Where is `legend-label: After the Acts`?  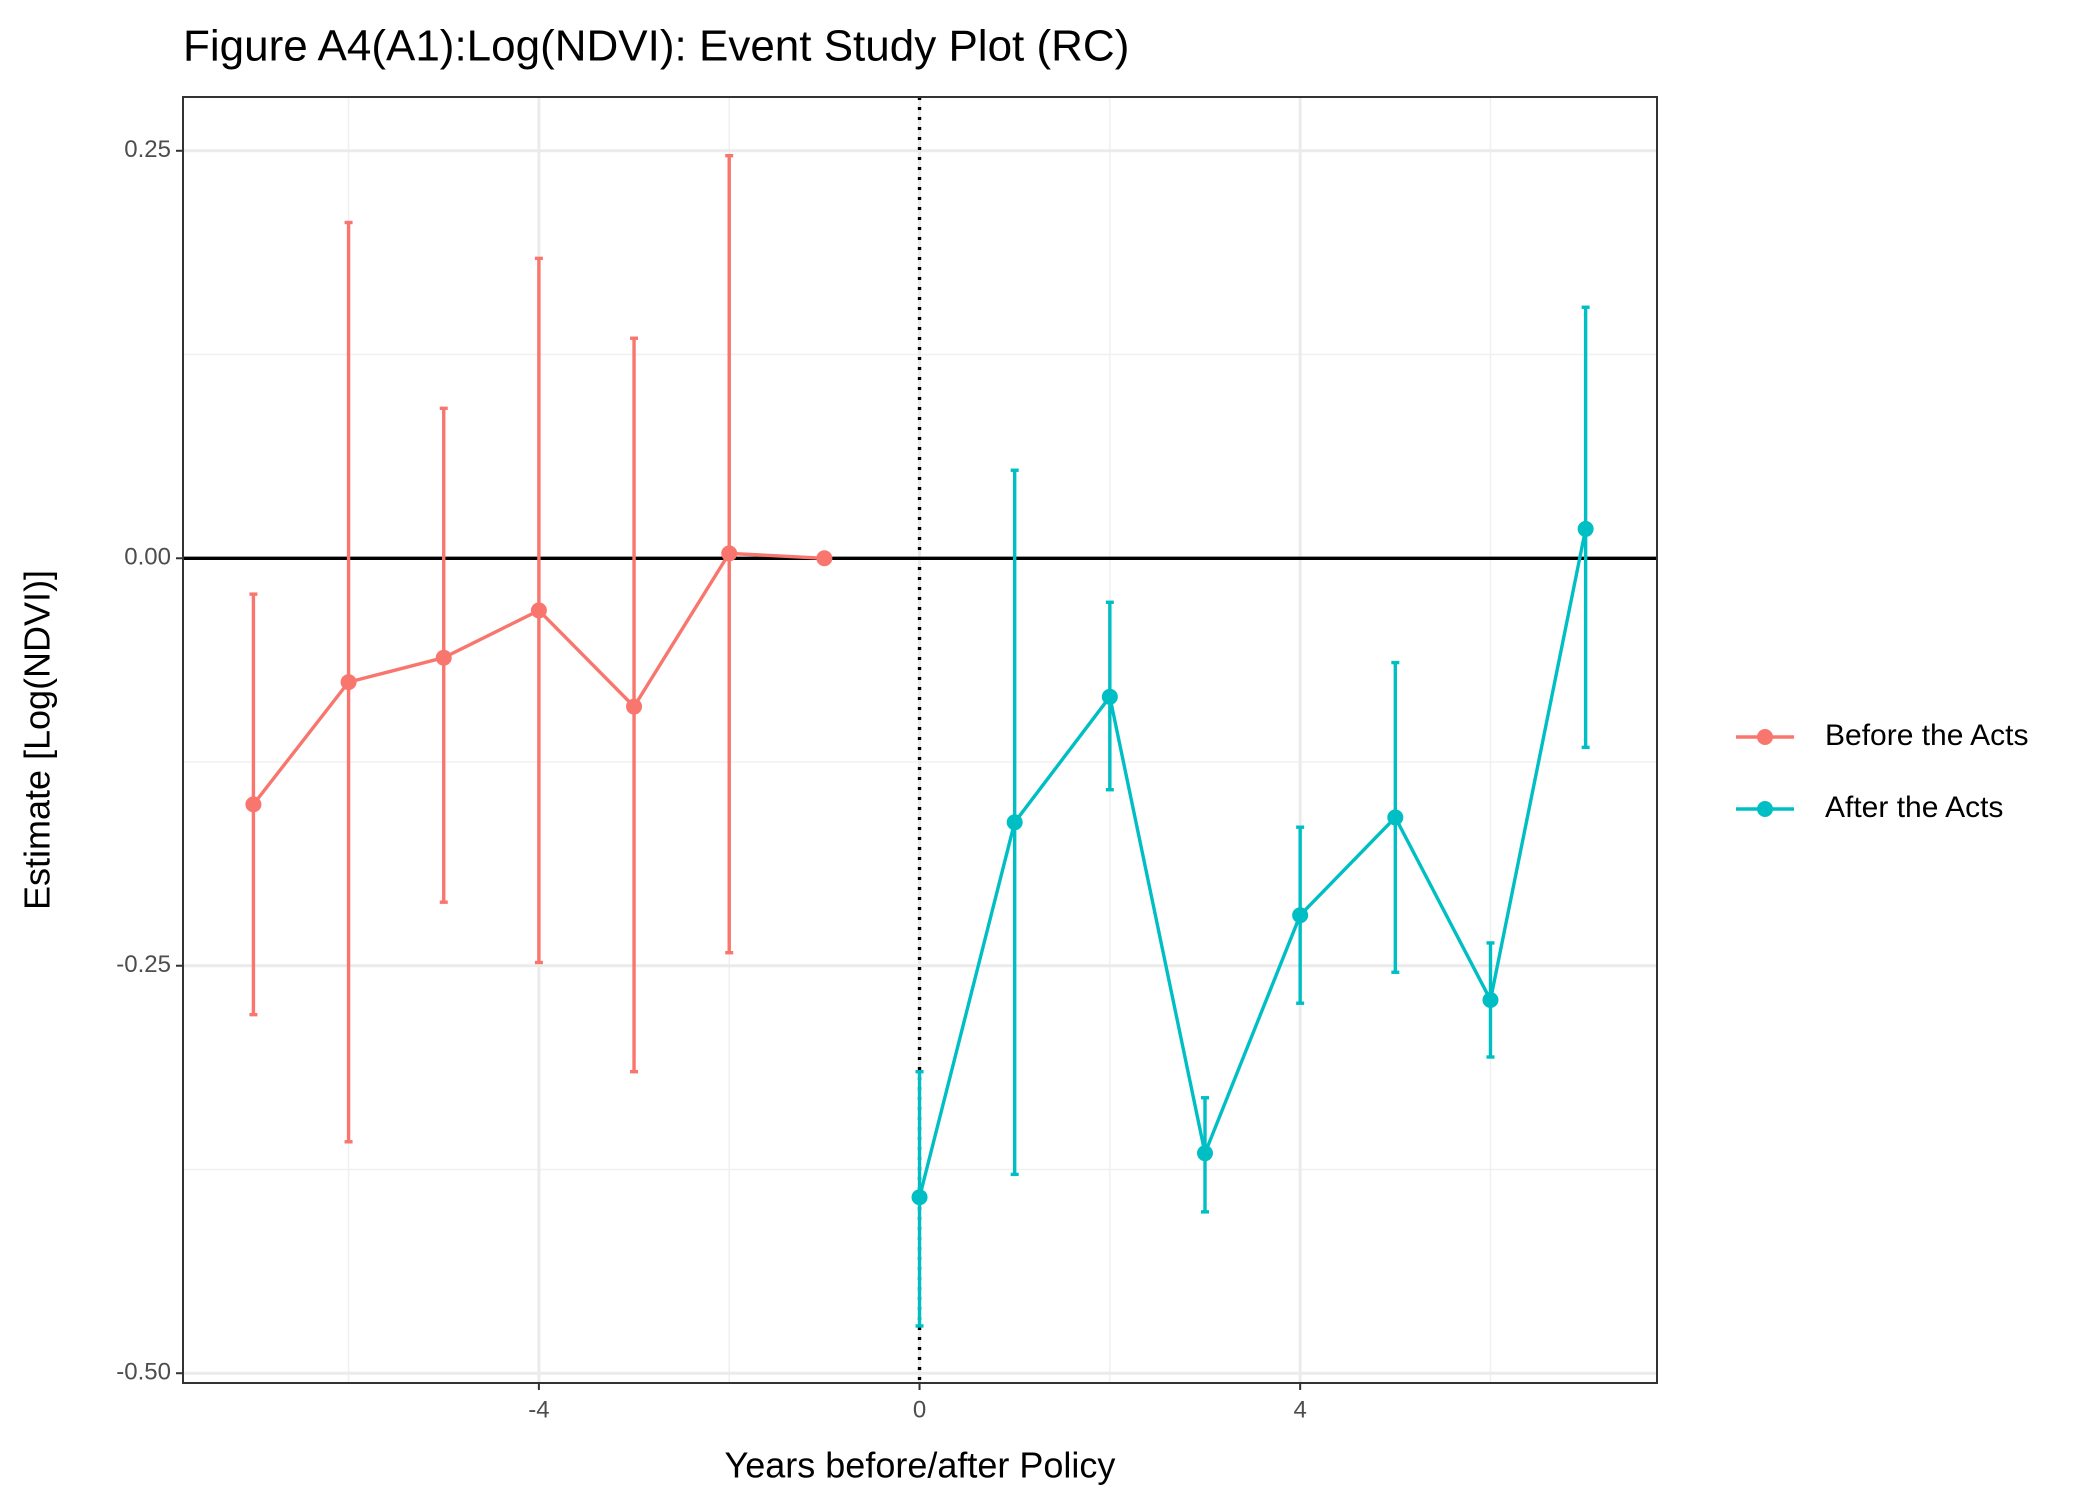
legend-label: After the Acts is located at coordinates (1914, 807).